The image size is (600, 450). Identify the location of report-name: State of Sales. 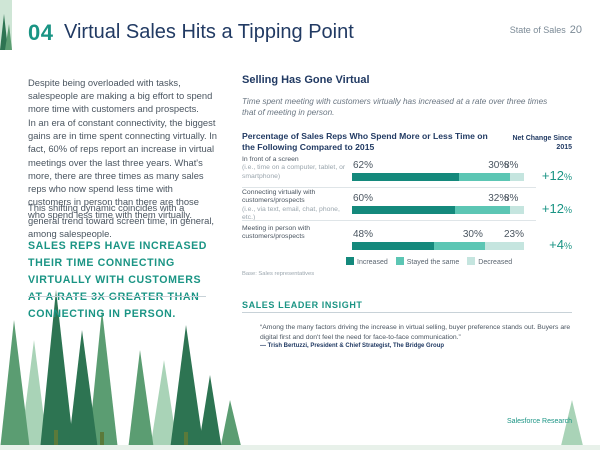
(537, 30).